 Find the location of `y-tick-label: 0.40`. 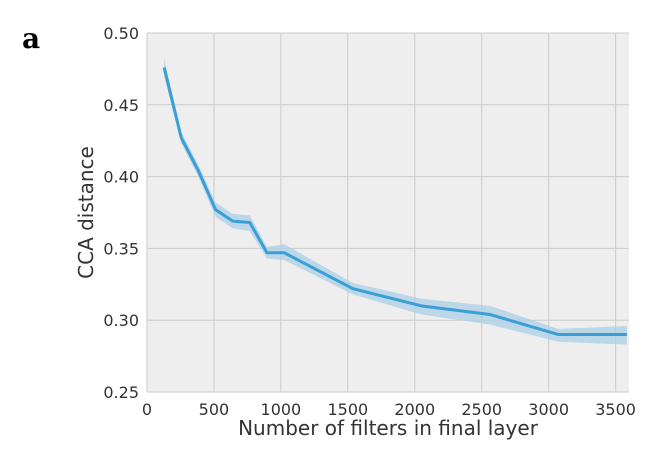

y-tick-label: 0.40 is located at coordinates (121, 177).